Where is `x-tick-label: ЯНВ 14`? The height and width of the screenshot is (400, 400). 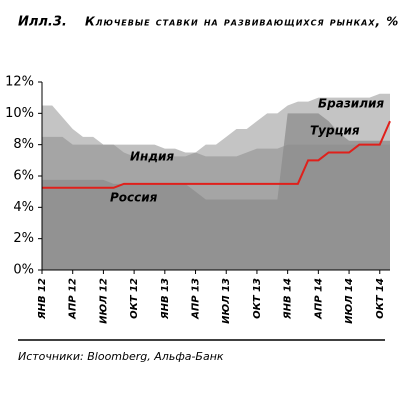 x-tick-label: ЯНВ 14 is located at coordinates (288, 299).